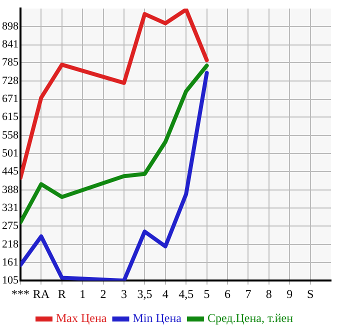  What do you see at coordinates (62, 293) in the screenshot?
I see `x-tick-label: R` at bounding box center [62, 293].